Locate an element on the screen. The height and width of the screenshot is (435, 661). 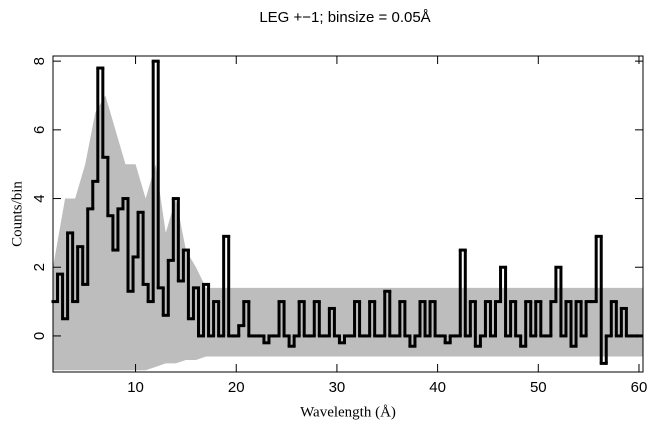
x-tick-label: 30 is located at coordinates (337, 387).